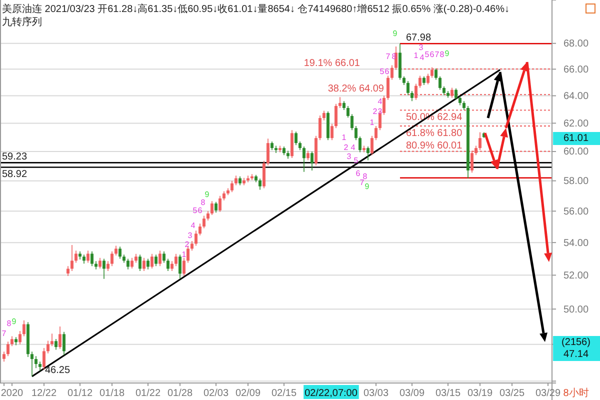 This screenshot has width=600, height=400. Describe the element at coordinates (576, 44) in the screenshot. I see `y-tick-label: 68.00` at that location.